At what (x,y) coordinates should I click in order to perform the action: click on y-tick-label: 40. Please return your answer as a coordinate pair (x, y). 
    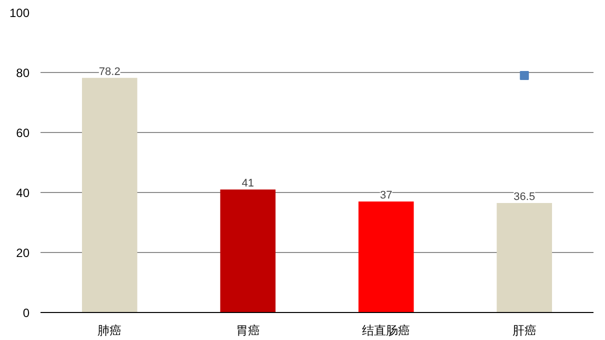
    Looking at the image, I should click on (23, 193).